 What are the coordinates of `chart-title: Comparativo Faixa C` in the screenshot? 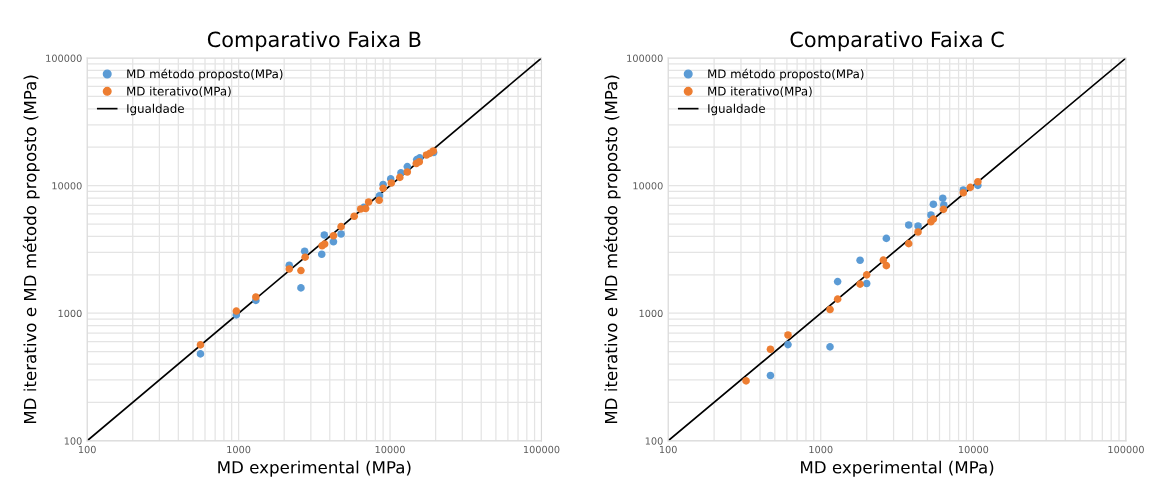 It's located at (897, 41).